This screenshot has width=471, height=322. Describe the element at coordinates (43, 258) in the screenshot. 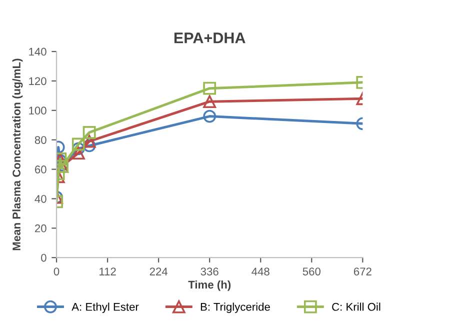

I see `y-tick-label: 0` at that location.